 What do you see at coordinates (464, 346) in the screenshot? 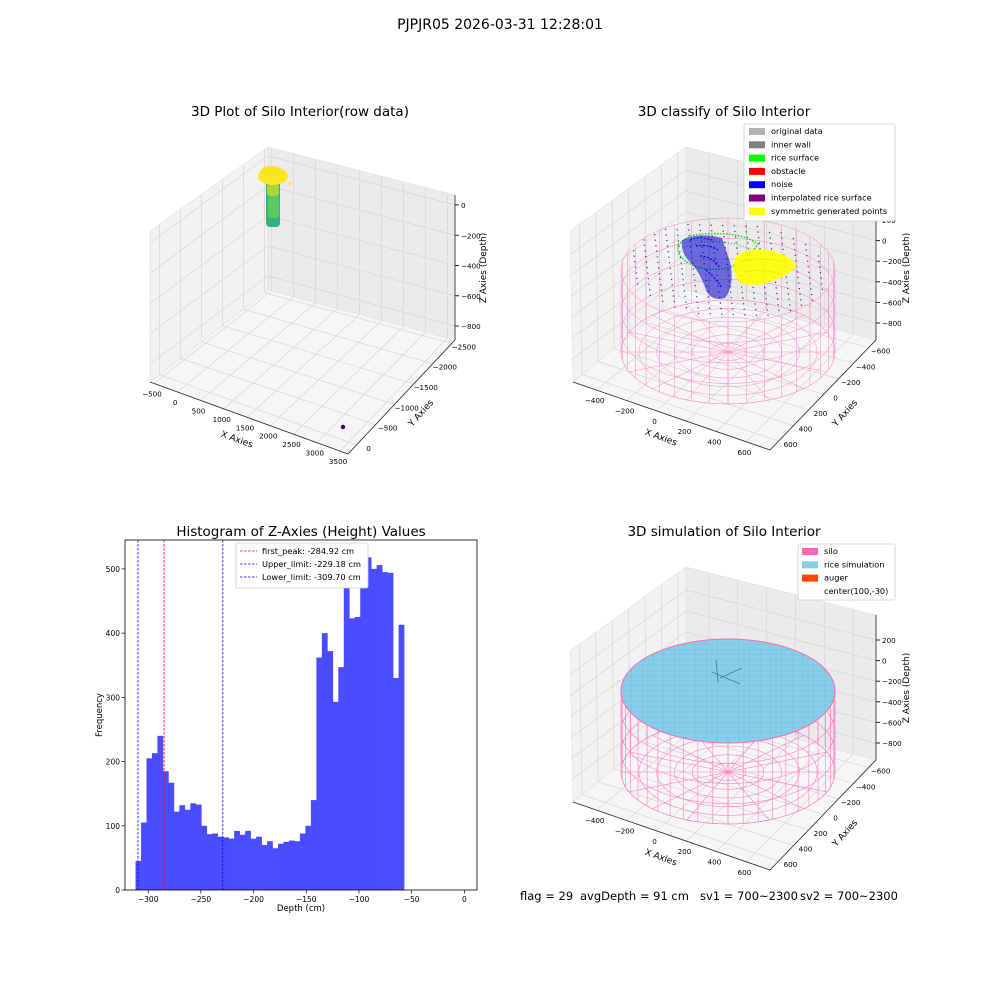
I see `y-tick-label: −2500` at bounding box center [464, 346].